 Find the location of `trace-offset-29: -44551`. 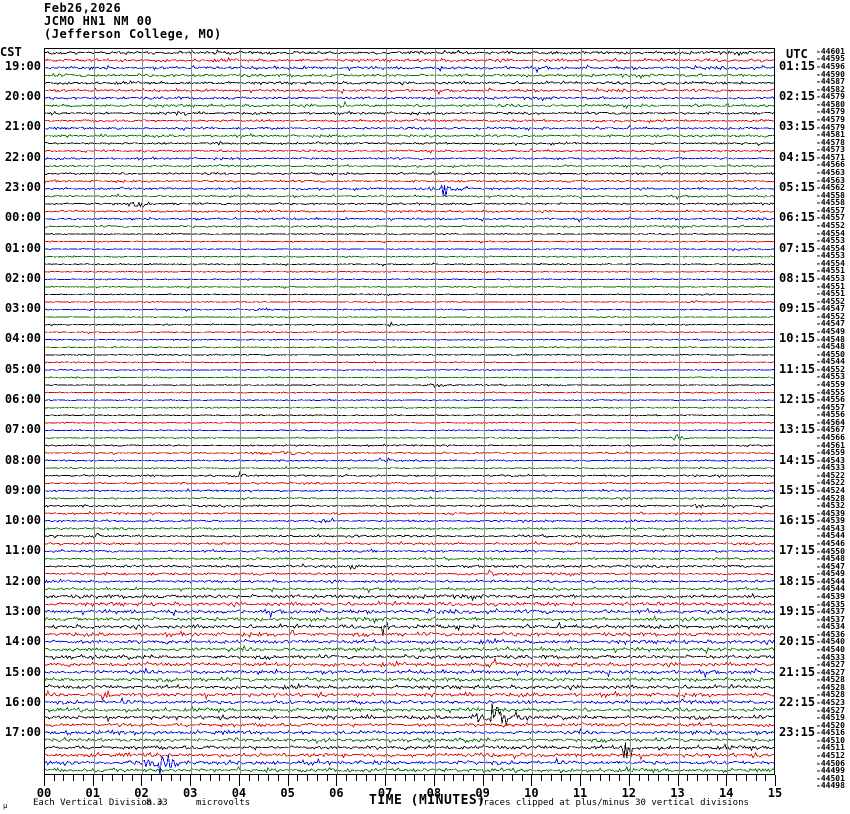

trace-offset-29: -44551 is located at coordinates (830, 271).